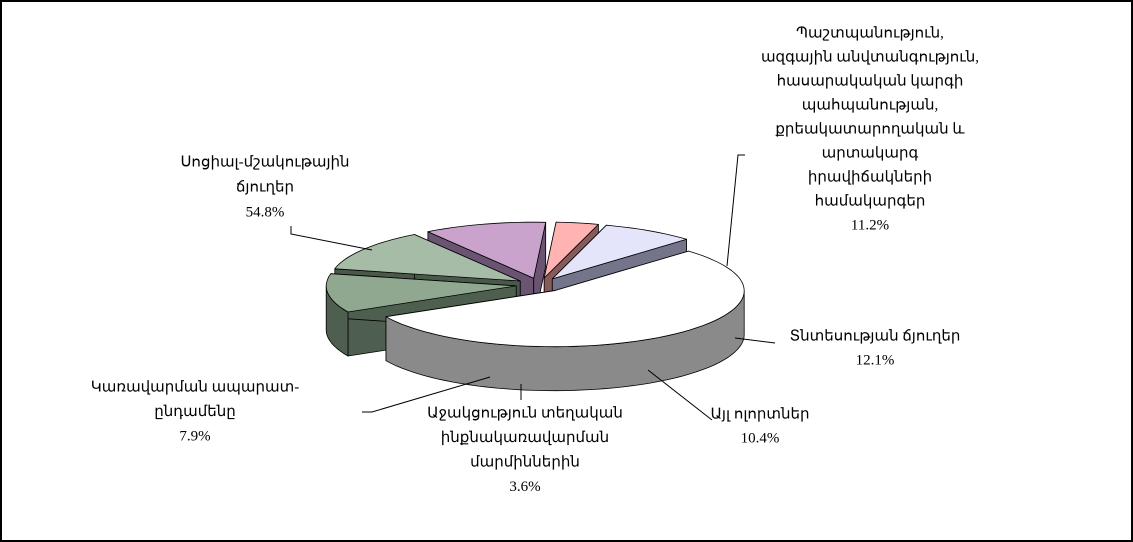 This screenshot has width=1133, height=542. I want to click on slice-label: արտակարգ, so click(870, 153).